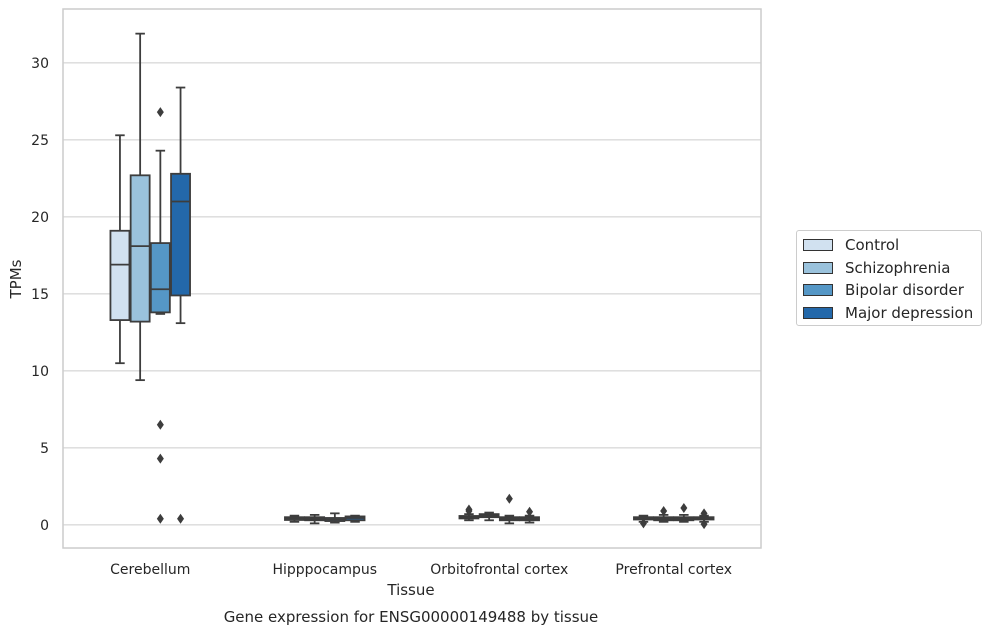 This screenshot has width=993, height=634. I want to click on box-bipolar-disorder-prefrontal-cortex, so click(684, 512).